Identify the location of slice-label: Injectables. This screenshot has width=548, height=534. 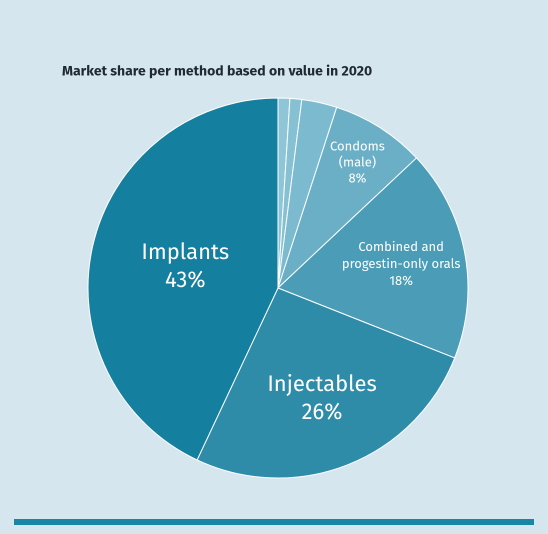
(321, 383).